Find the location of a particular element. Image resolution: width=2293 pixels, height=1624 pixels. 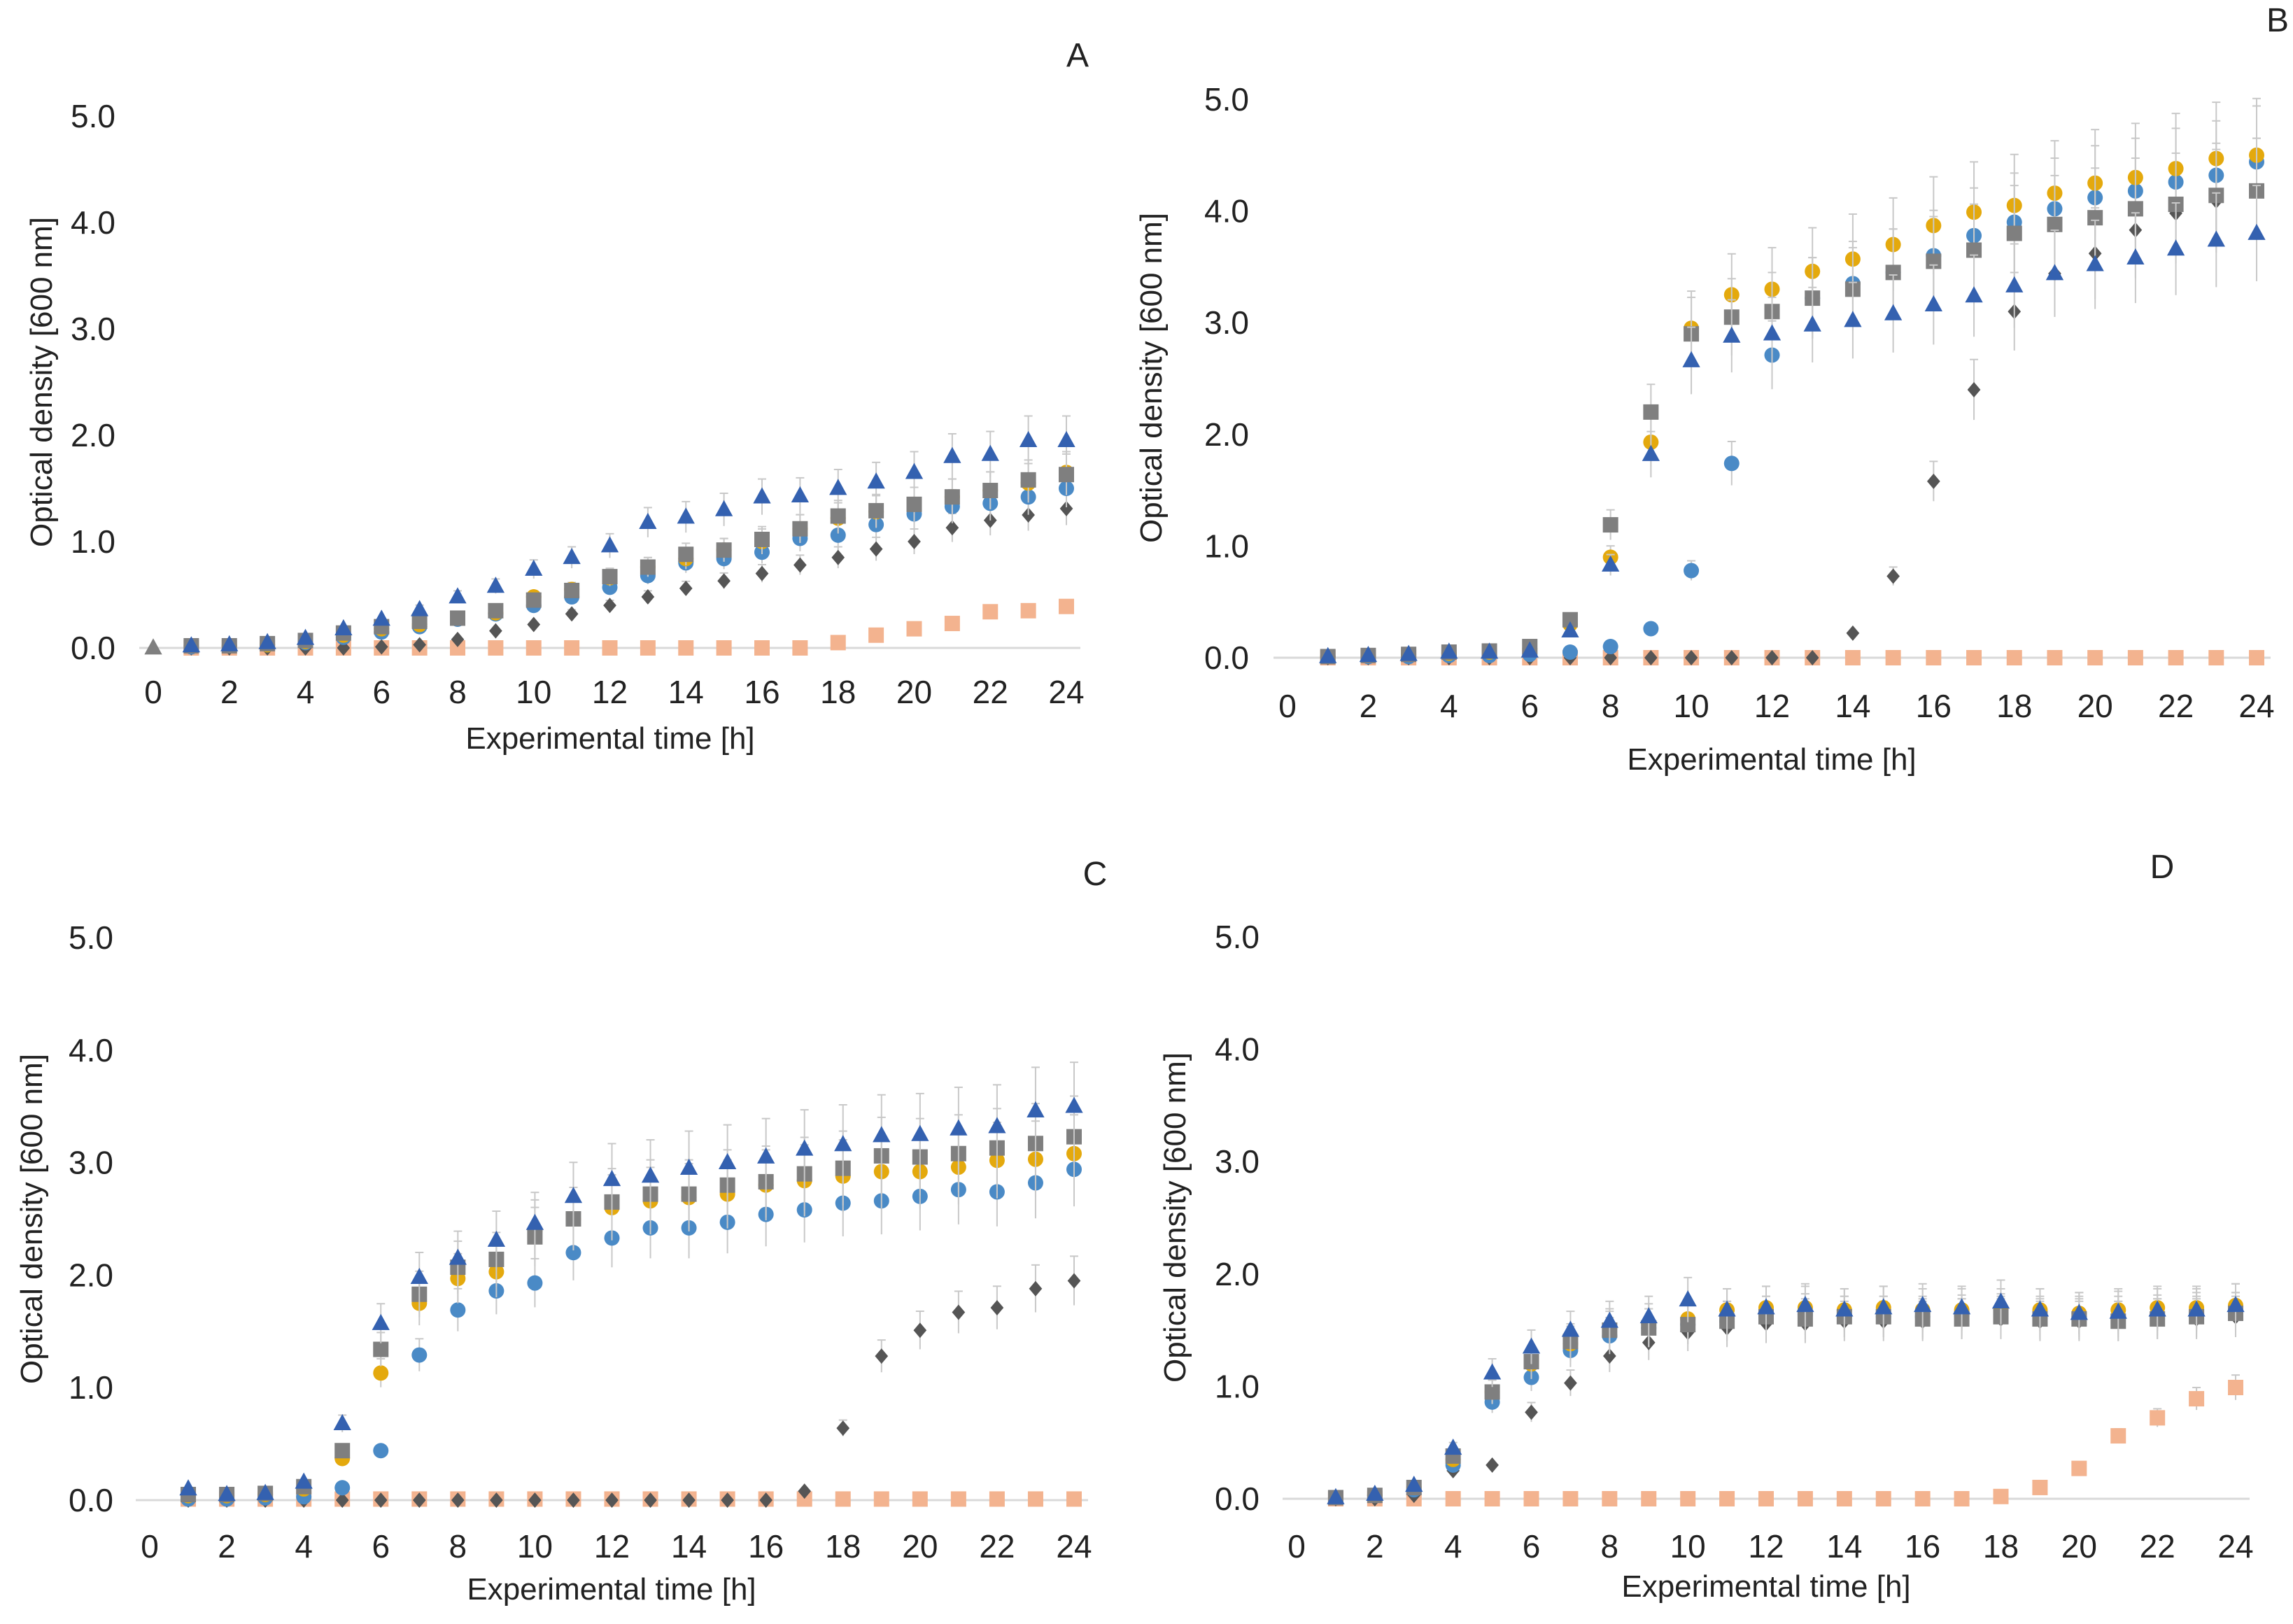

panel-letter: A is located at coordinates (1077, 56).